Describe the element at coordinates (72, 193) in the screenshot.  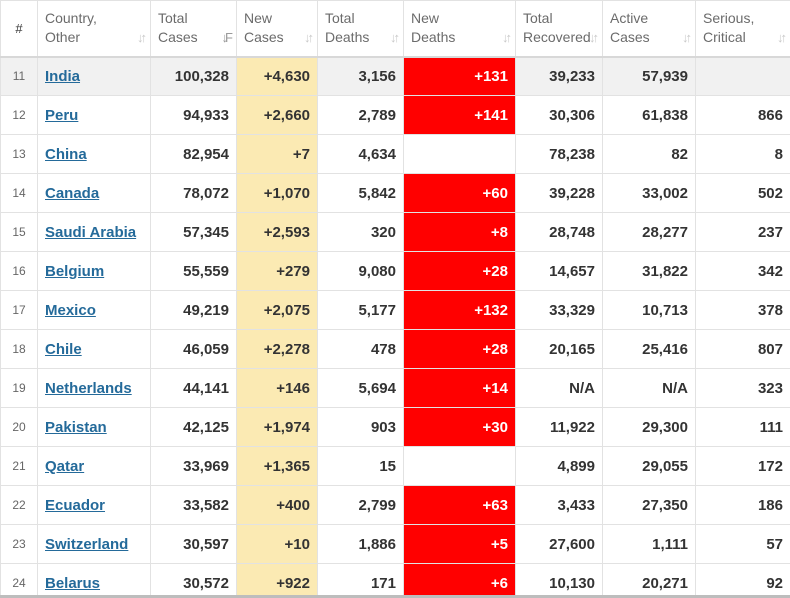
I see `country-link: Canada` at that location.